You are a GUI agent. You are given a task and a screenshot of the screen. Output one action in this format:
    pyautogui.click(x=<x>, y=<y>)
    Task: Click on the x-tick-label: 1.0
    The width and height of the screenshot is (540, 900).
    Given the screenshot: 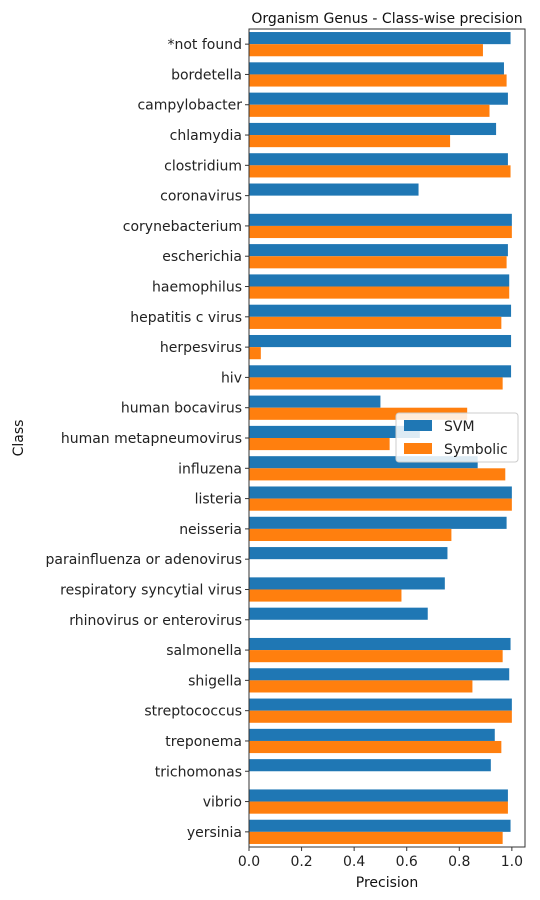 What is the action you would take?
    pyautogui.click(x=512, y=862)
    